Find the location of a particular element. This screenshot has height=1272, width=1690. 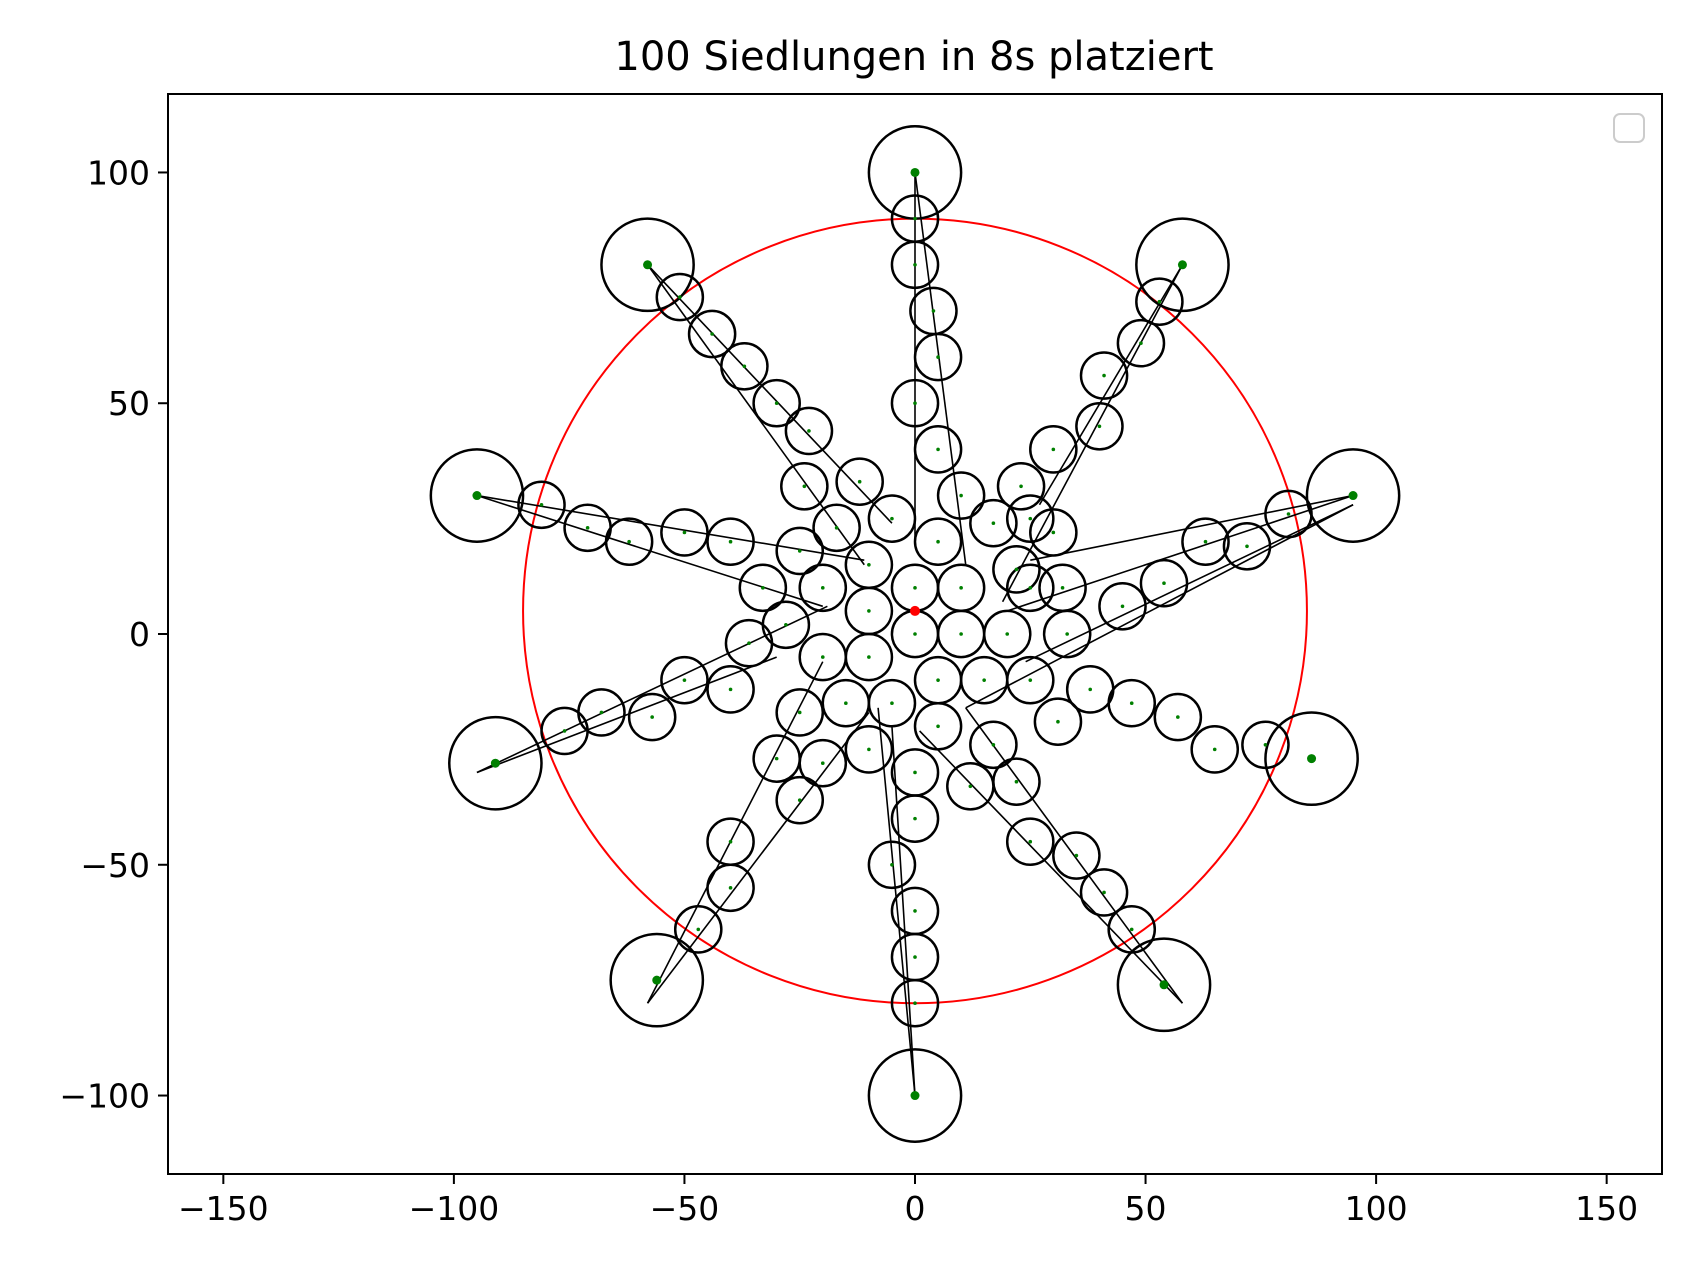

x-tick-label: −100 is located at coordinates (454, 1208).